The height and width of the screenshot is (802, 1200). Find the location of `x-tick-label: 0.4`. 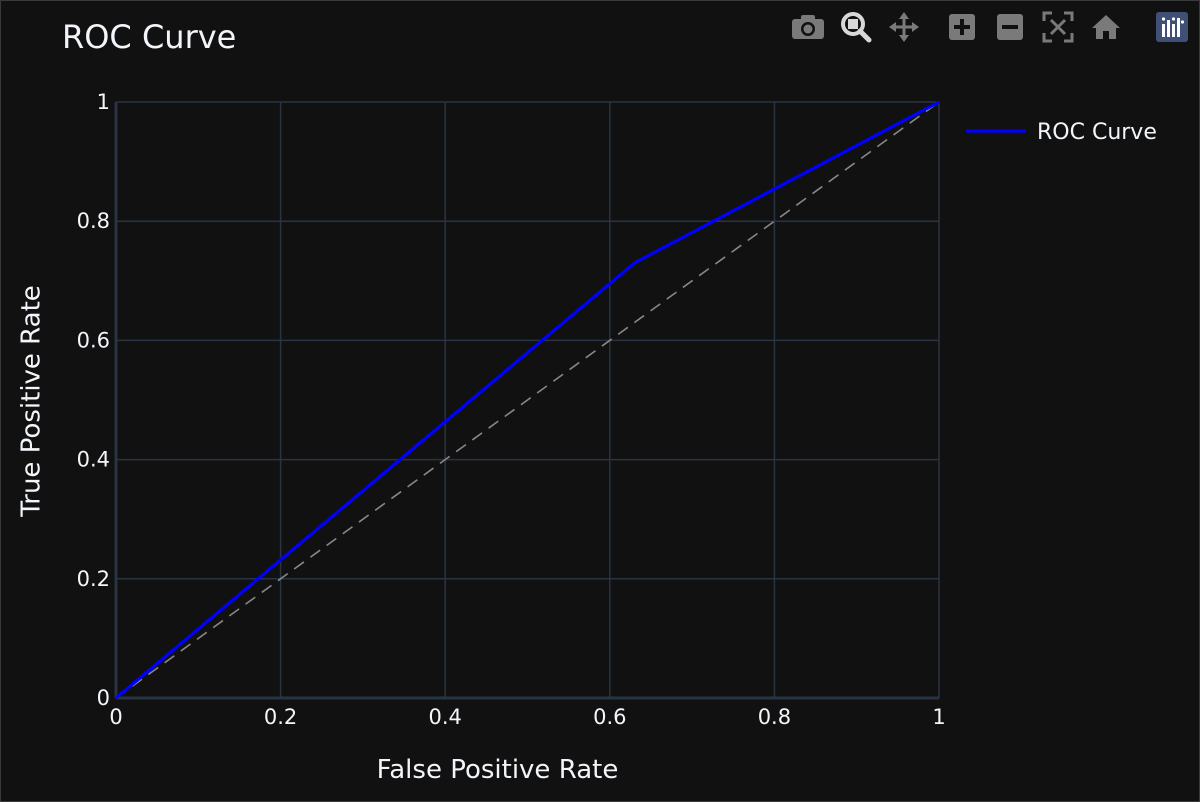

x-tick-label: 0.4 is located at coordinates (444, 717).